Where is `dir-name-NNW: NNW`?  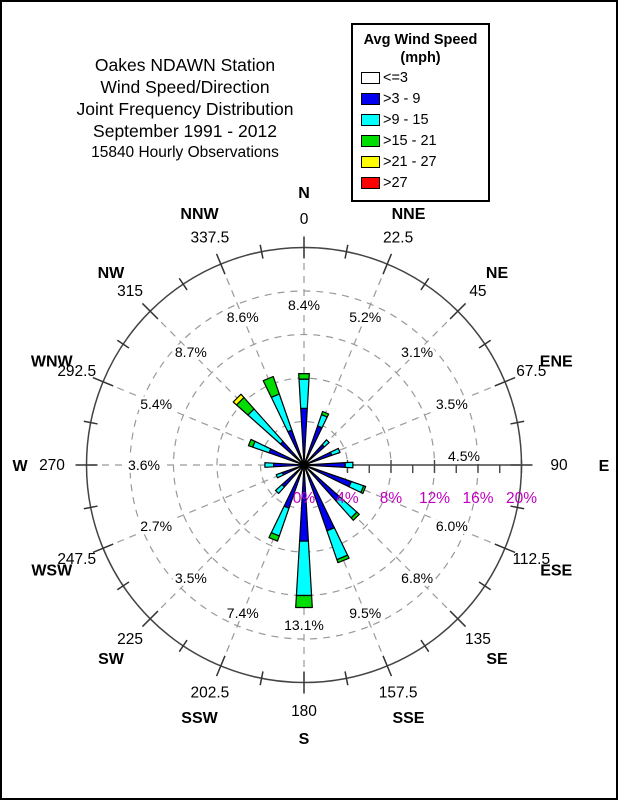 dir-name-NNW: NNW is located at coordinates (199, 214).